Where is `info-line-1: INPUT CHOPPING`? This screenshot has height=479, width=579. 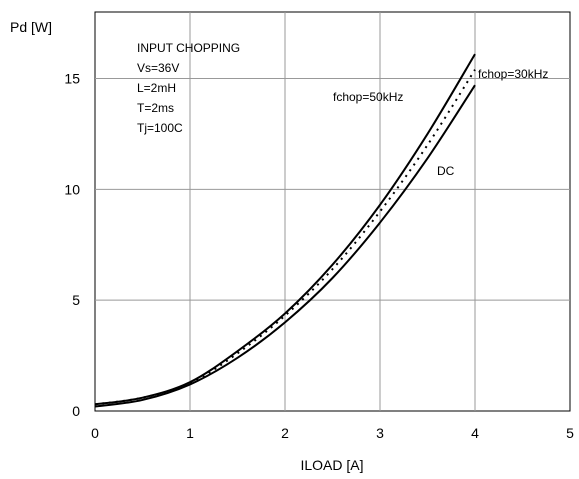
info-line-1: INPUT CHOPPING is located at coordinates (188, 48).